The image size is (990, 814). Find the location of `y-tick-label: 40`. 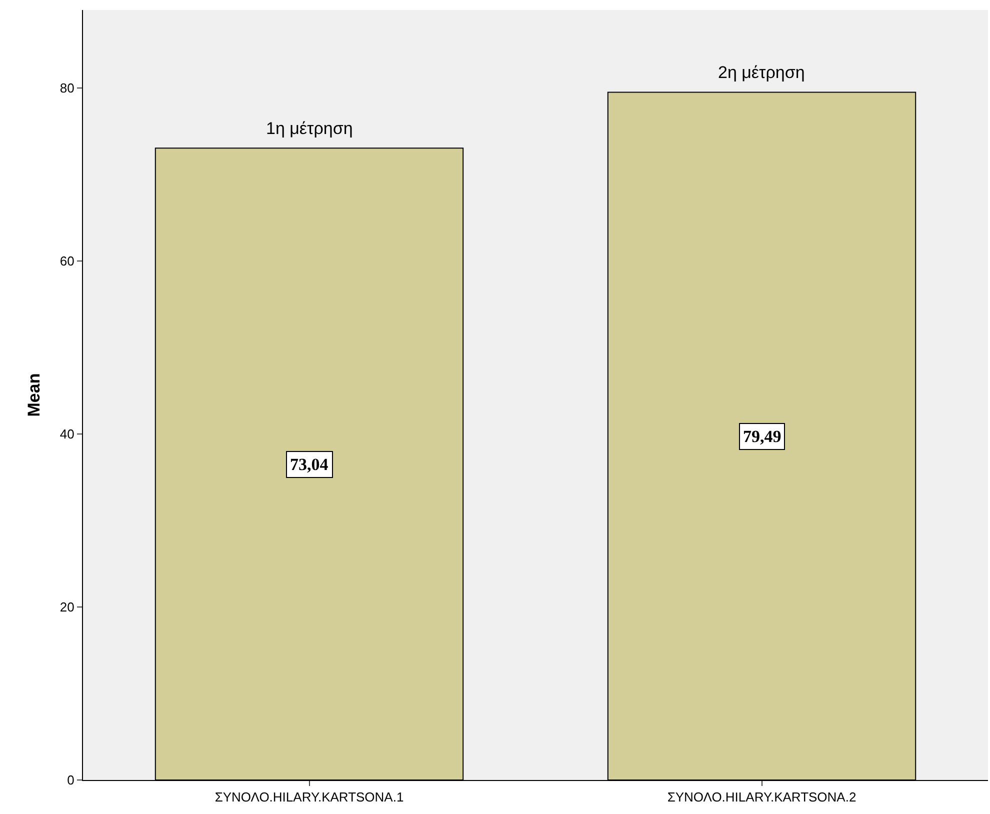

y-tick-label: 40 is located at coordinates (67, 434).